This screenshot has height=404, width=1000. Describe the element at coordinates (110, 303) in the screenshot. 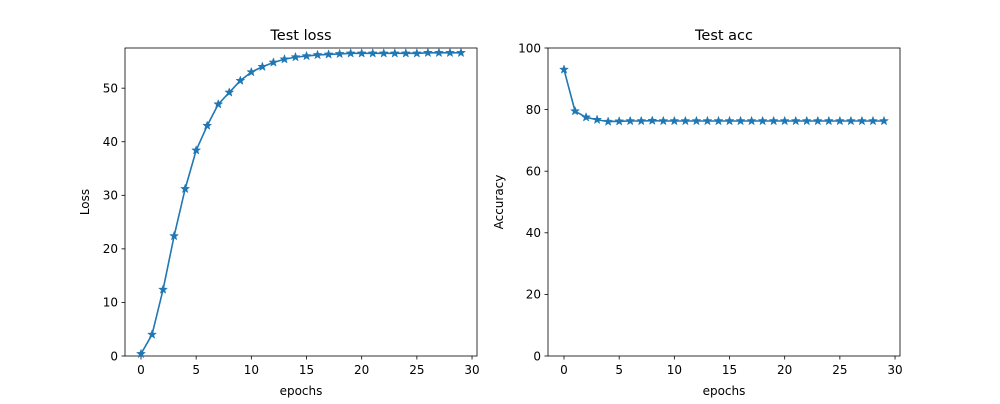

I see `y-tick-label: 10` at that location.